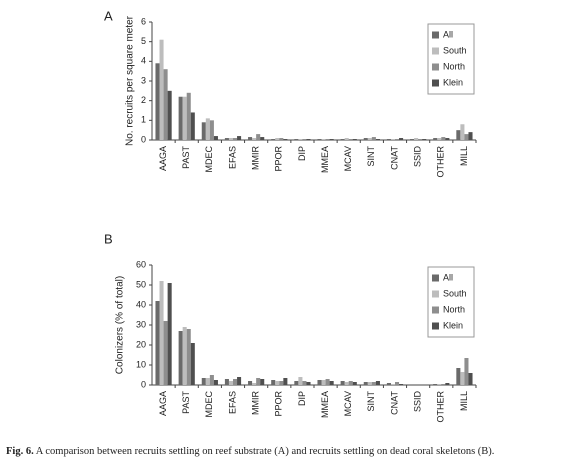 Image resolution: width=577 pixels, height=464 pixels. I want to click on x-tick-label: MMEA, so click(325, 404).